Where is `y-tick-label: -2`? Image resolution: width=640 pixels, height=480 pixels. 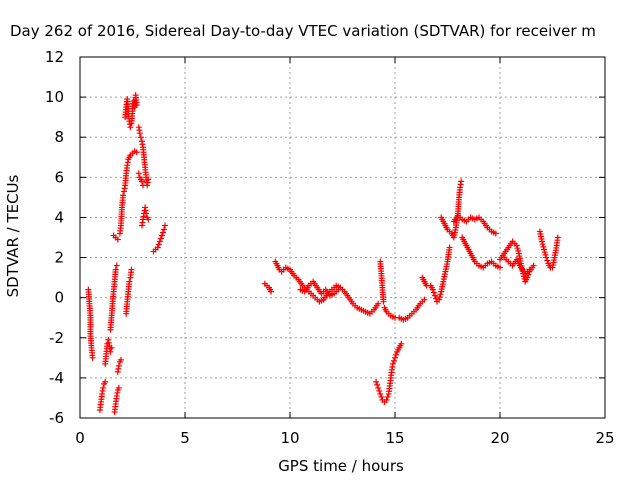 y-tick-label: -2 is located at coordinates (56, 338).